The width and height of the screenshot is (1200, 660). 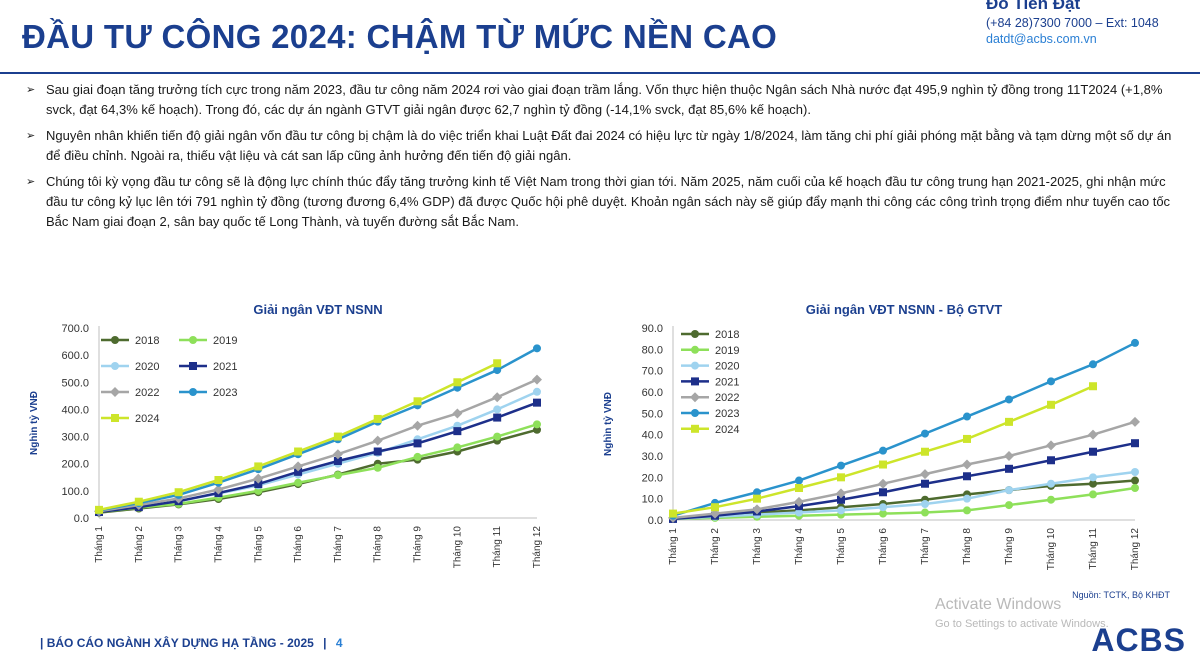 What do you see at coordinates (652, 372) in the screenshot?
I see `y-tick-label: 70.0` at bounding box center [652, 372].